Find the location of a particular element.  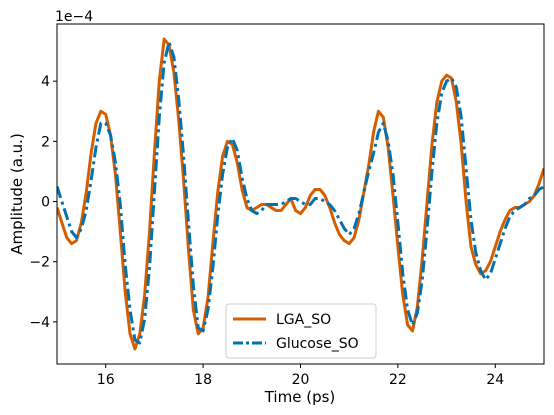

x-axis-ticks: 16 18 20 22 24 is located at coordinates (300, 376).